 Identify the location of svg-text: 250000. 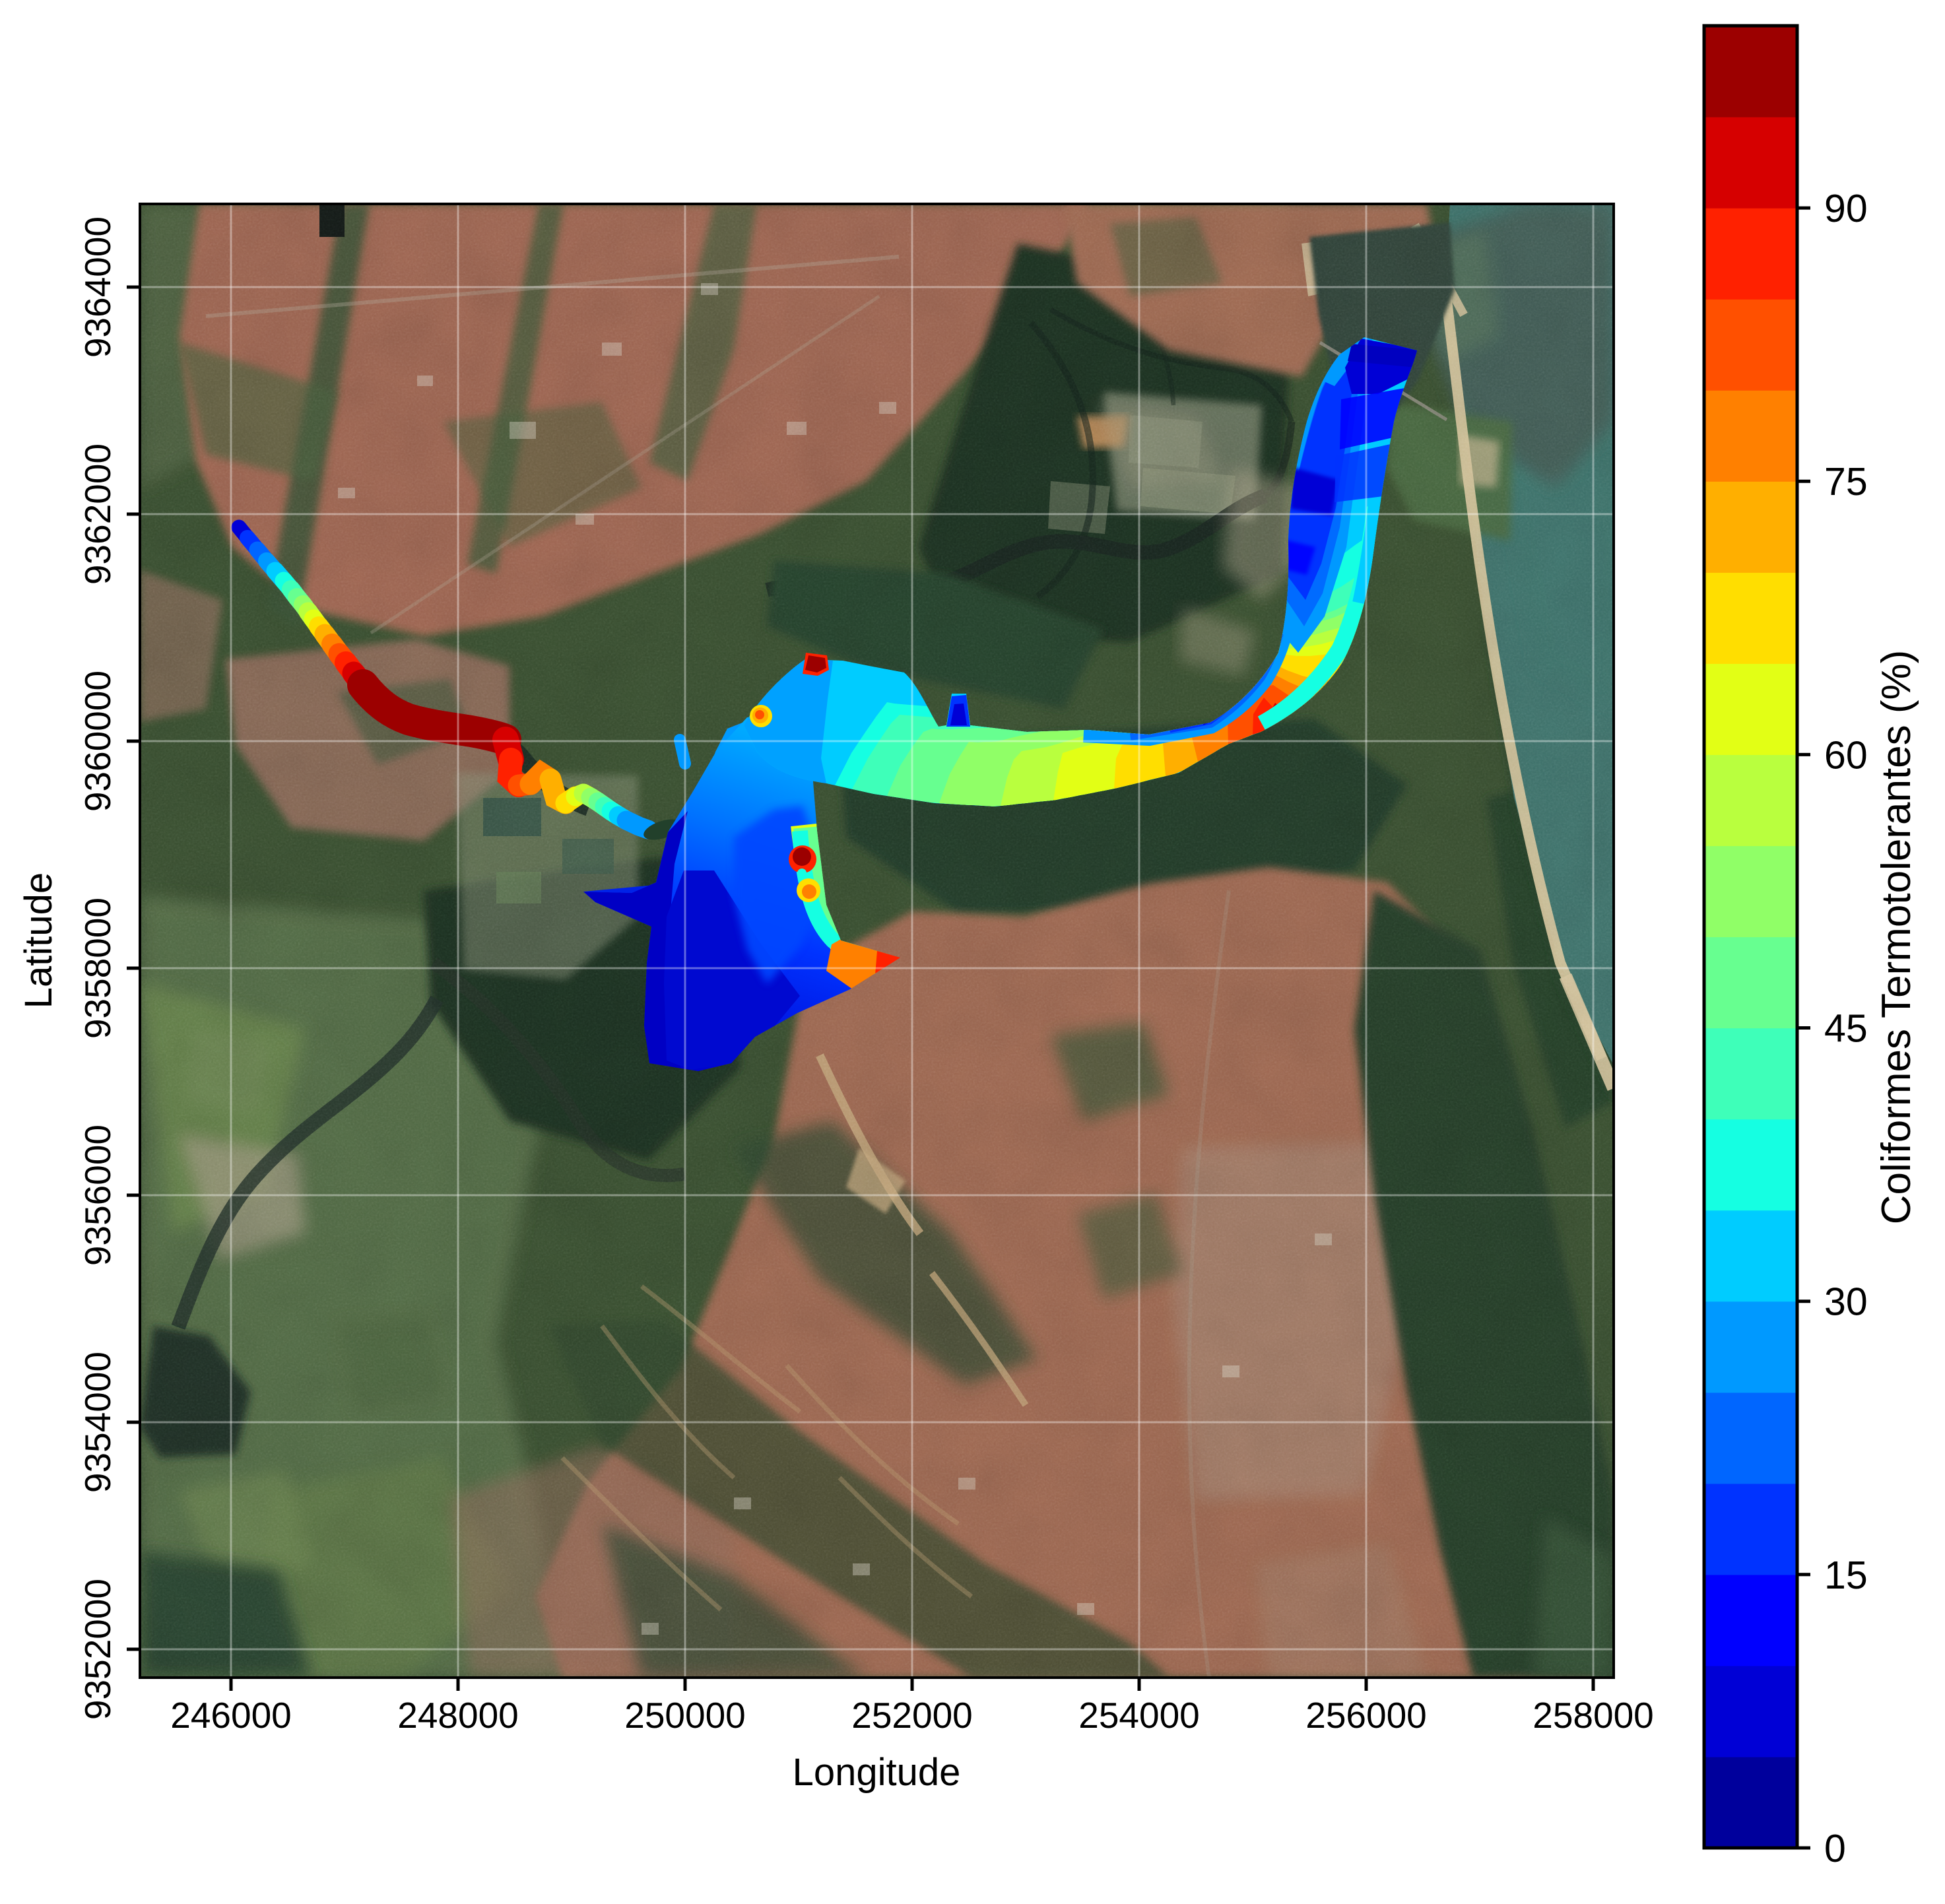
(685, 1715).